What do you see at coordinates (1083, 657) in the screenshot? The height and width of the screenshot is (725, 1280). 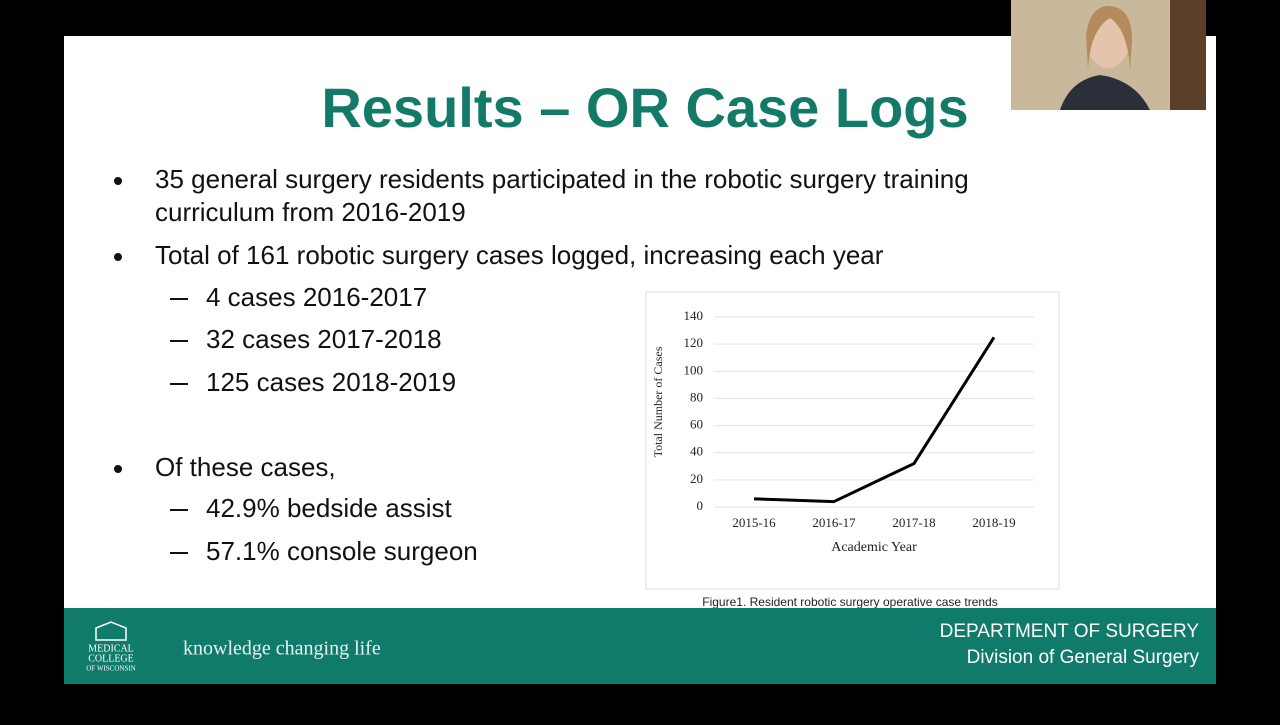 I see `division: Division of General Surgery` at bounding box center [1083, 657].